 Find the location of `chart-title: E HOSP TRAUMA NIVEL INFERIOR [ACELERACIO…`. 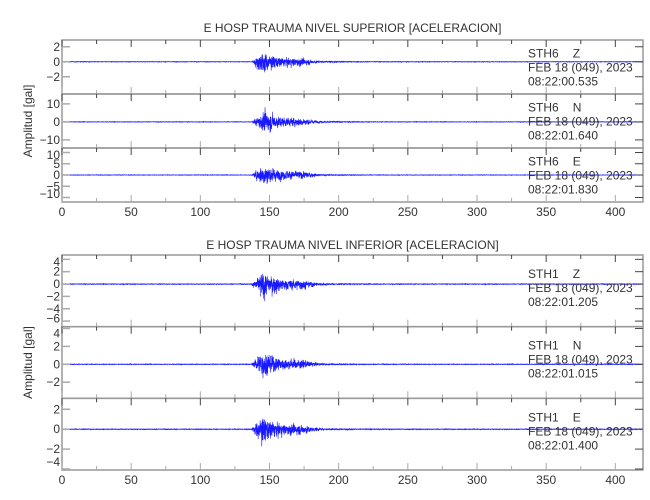

chart-title: E HOSP TRAUMA NIVEL INFERIOR [ACELERACIO… is located at coordinates (352, 245).